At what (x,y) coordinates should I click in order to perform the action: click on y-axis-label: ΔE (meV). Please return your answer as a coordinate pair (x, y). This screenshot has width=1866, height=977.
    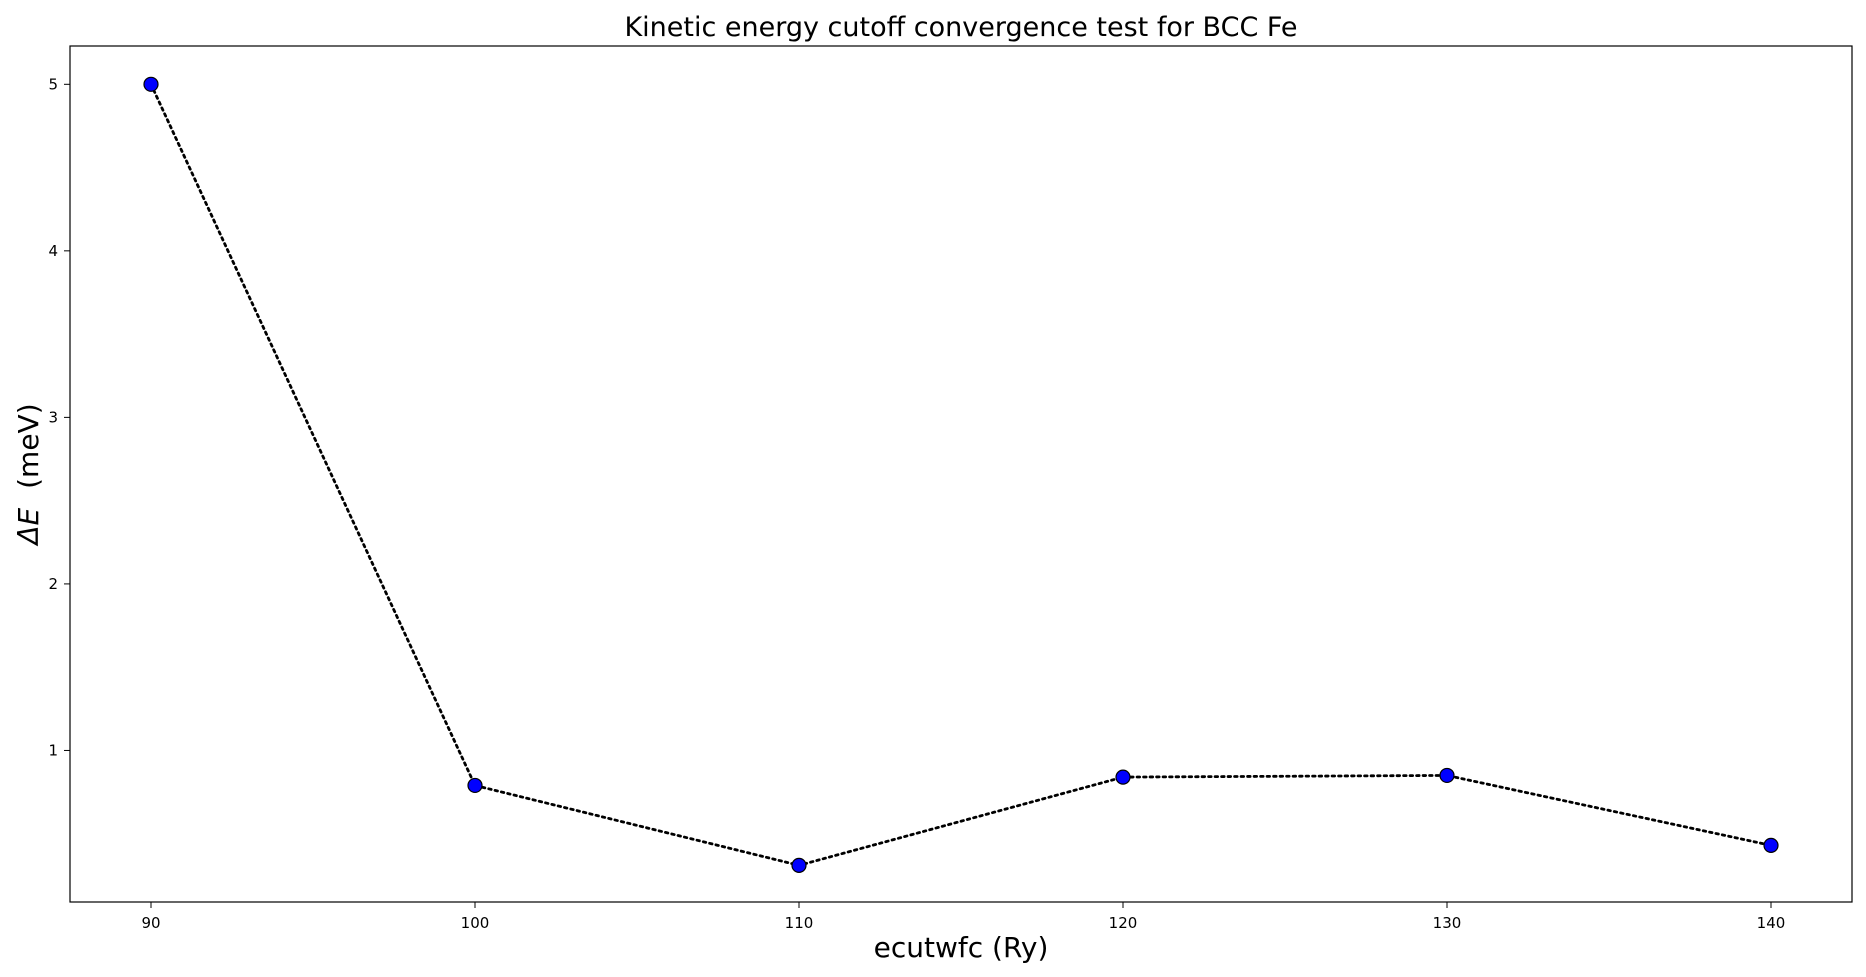
    Looking at the image, I should click on (28, 474).